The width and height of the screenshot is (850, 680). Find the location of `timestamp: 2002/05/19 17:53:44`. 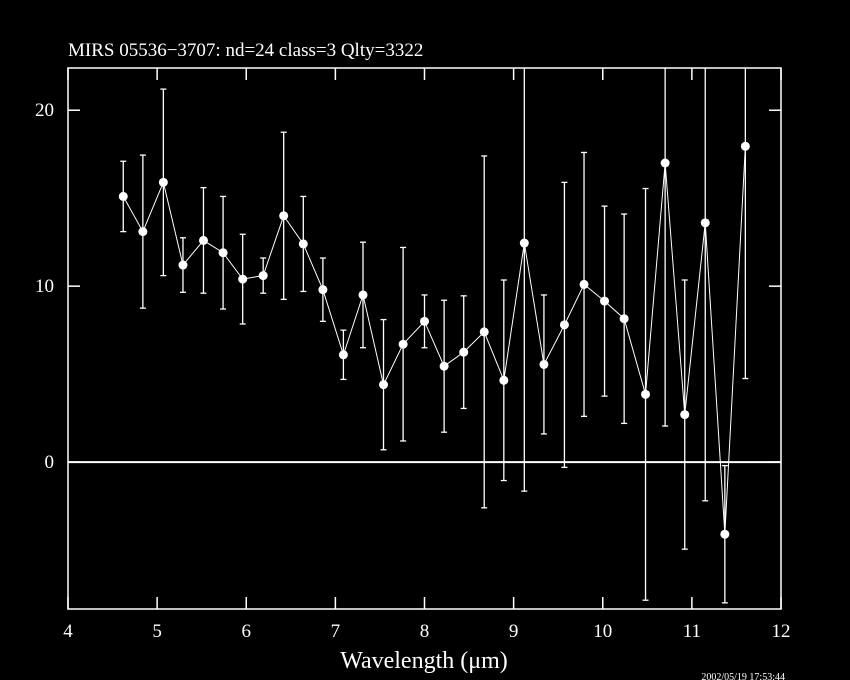

timestamp: 2002/05/19 17:53:44 is located at coordinates (743, 676).